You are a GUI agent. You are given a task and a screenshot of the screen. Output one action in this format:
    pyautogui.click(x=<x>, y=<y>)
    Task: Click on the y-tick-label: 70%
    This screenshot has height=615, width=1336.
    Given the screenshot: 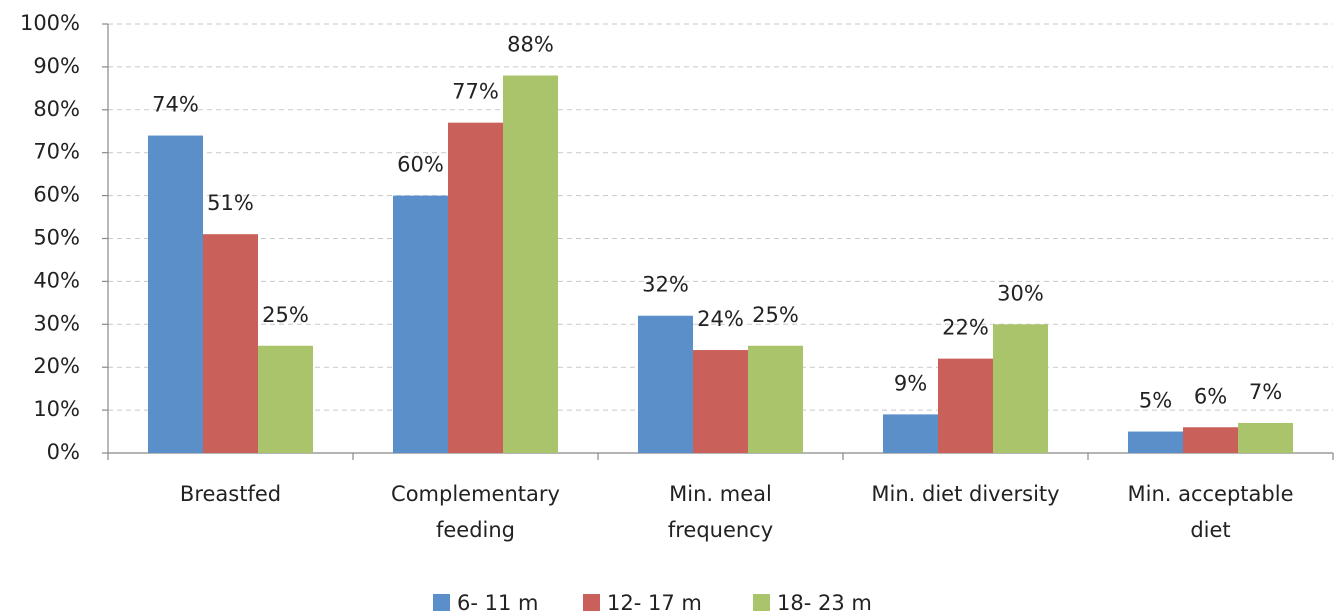 What is the action you would take?
    pyautogui.click(x=56, y=152)
    